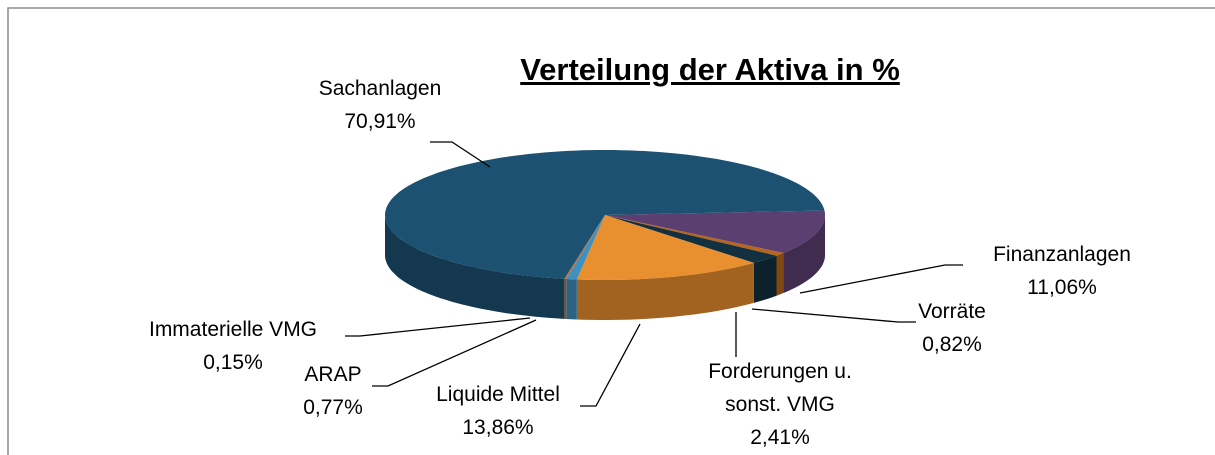 The width and height of the screenshot is (1215, 455). Describe the element at coordinates (710, 69) in the screenshot. I see `chart-title: Verteilung der Aktiva in %` at that location.